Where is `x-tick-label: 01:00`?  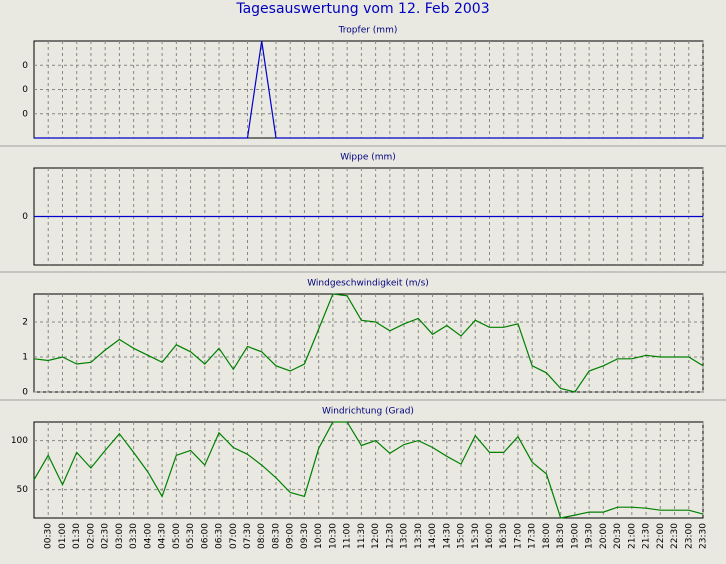
x-tick-label: 01:00 is located at coordinates (63, 536).